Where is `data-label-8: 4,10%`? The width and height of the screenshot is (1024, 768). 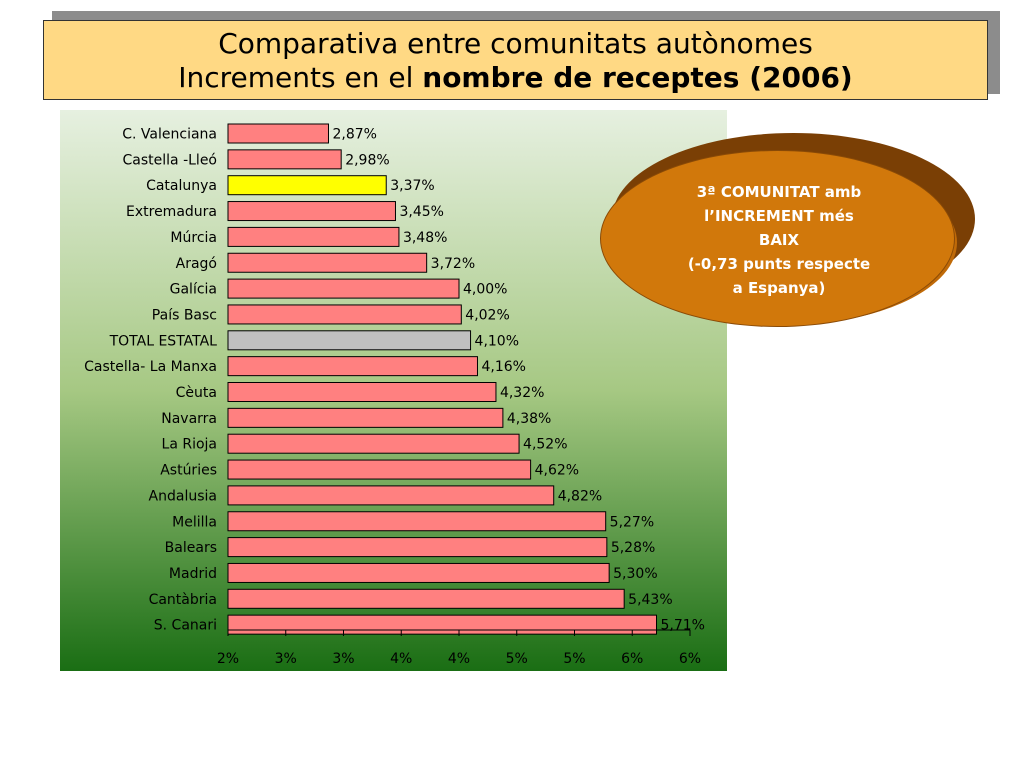 data-label-8: 4,10% is located at coordinates (497, 341).